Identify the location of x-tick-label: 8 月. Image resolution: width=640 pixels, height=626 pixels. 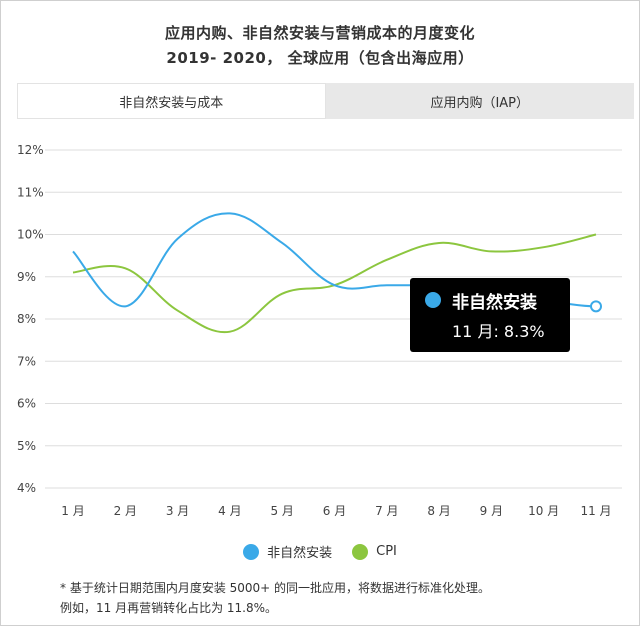
(438, 511).